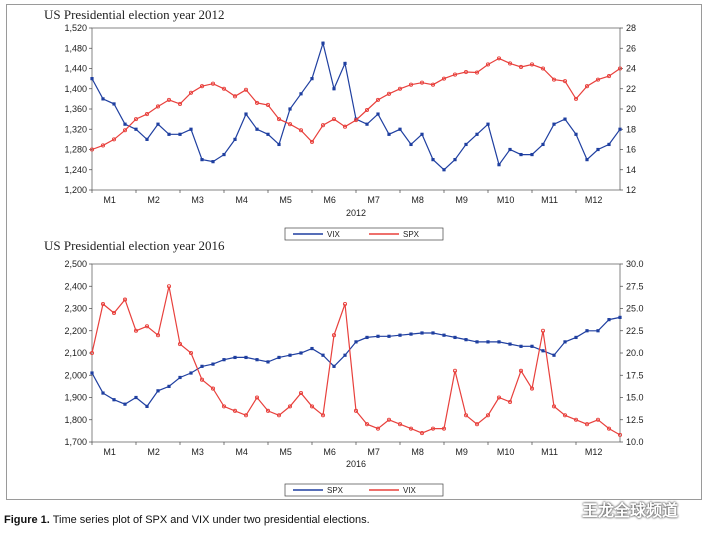  What do you see at coordinates (241, 200) in the screenshot?
I see `x-tick-label: M4` at bounding box center [241, 200].